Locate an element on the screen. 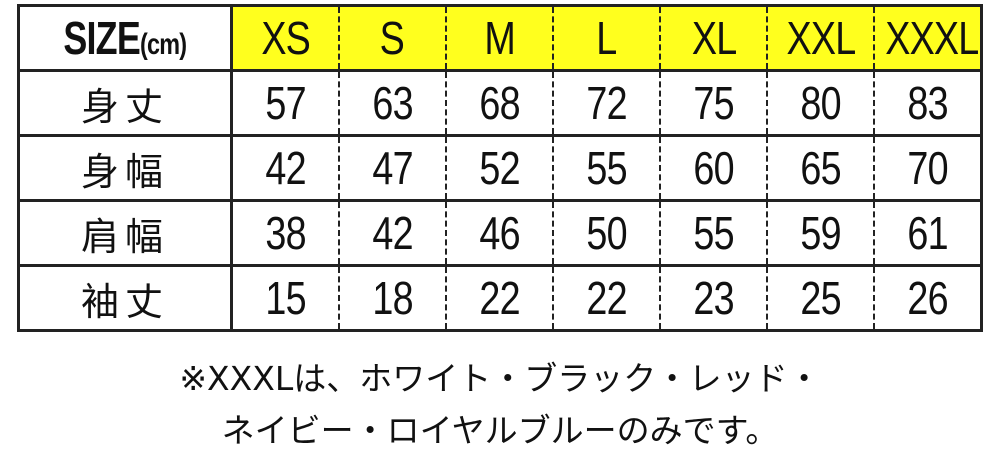  value-cell: 68 is located at coordinates (498, 103).